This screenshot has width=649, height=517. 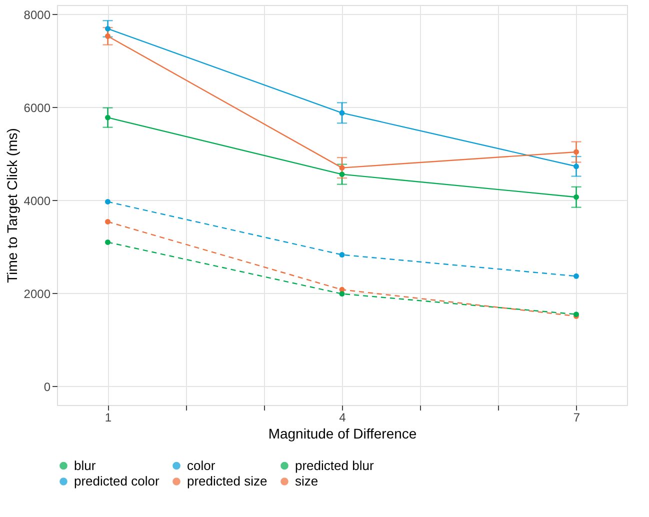 What do you see at coordinates (47, 387) in the screenshot?
I see `y-tick-label: 0` at bounding box center [47, 387].